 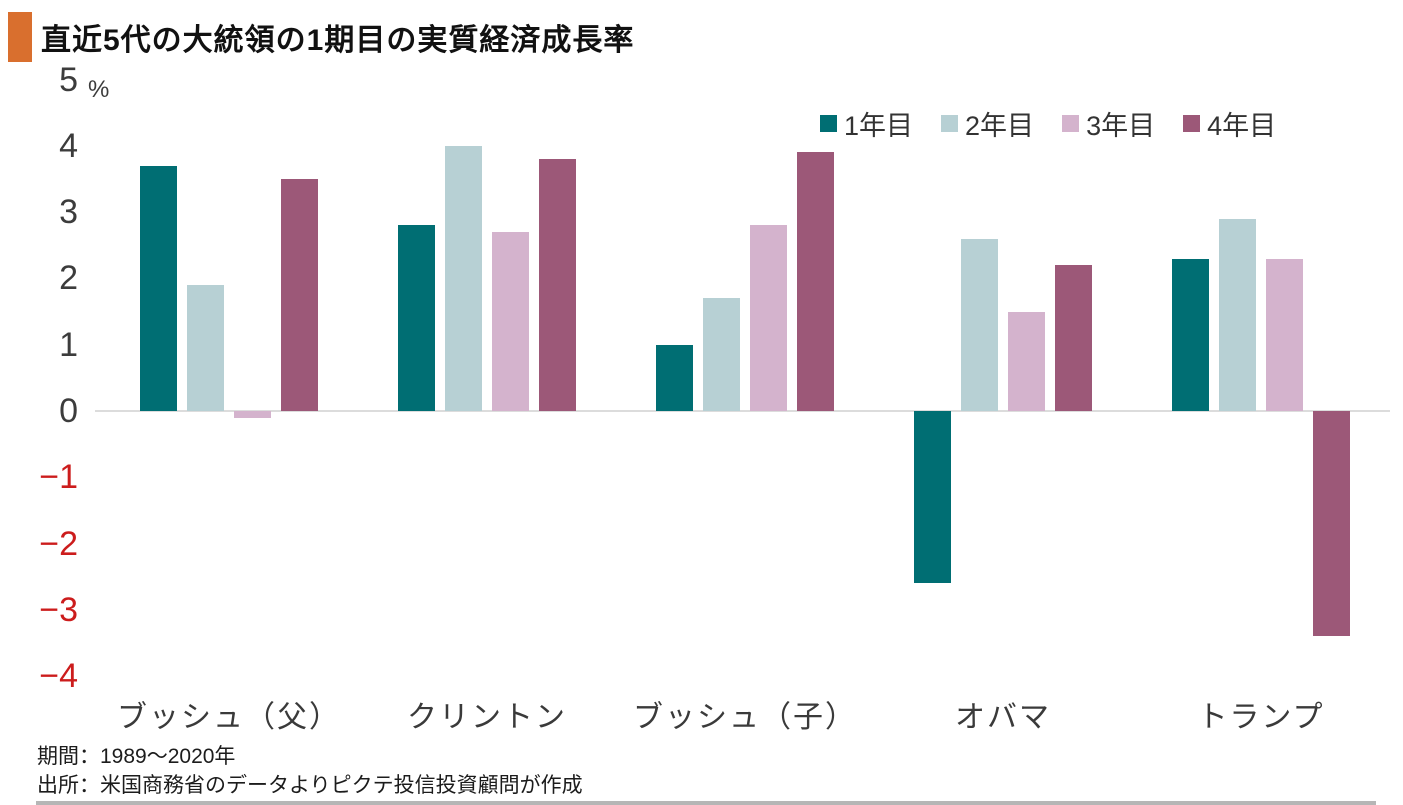 What do you see at coordinates (136, 756) in the screenshot?
I see `period-note: 期間：1989～2020年` at bounding box center [136, 756].